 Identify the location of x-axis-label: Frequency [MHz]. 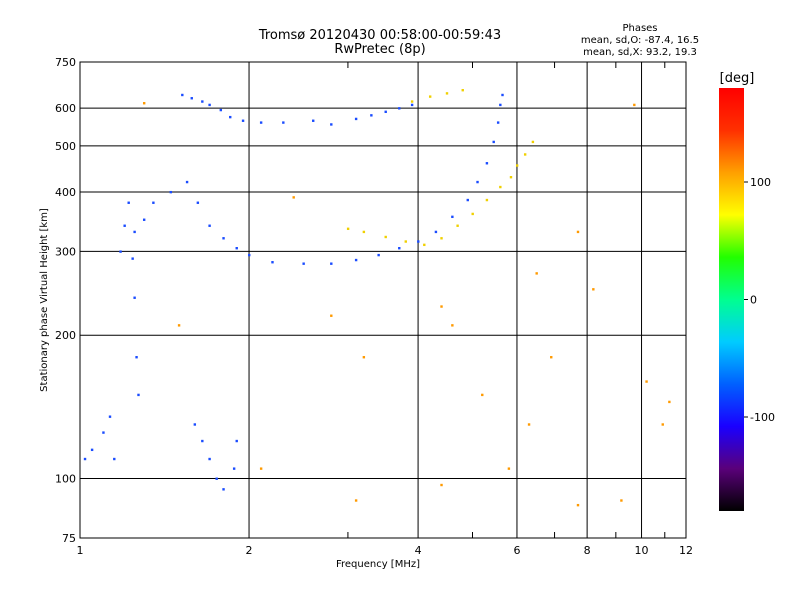
(378, 564).